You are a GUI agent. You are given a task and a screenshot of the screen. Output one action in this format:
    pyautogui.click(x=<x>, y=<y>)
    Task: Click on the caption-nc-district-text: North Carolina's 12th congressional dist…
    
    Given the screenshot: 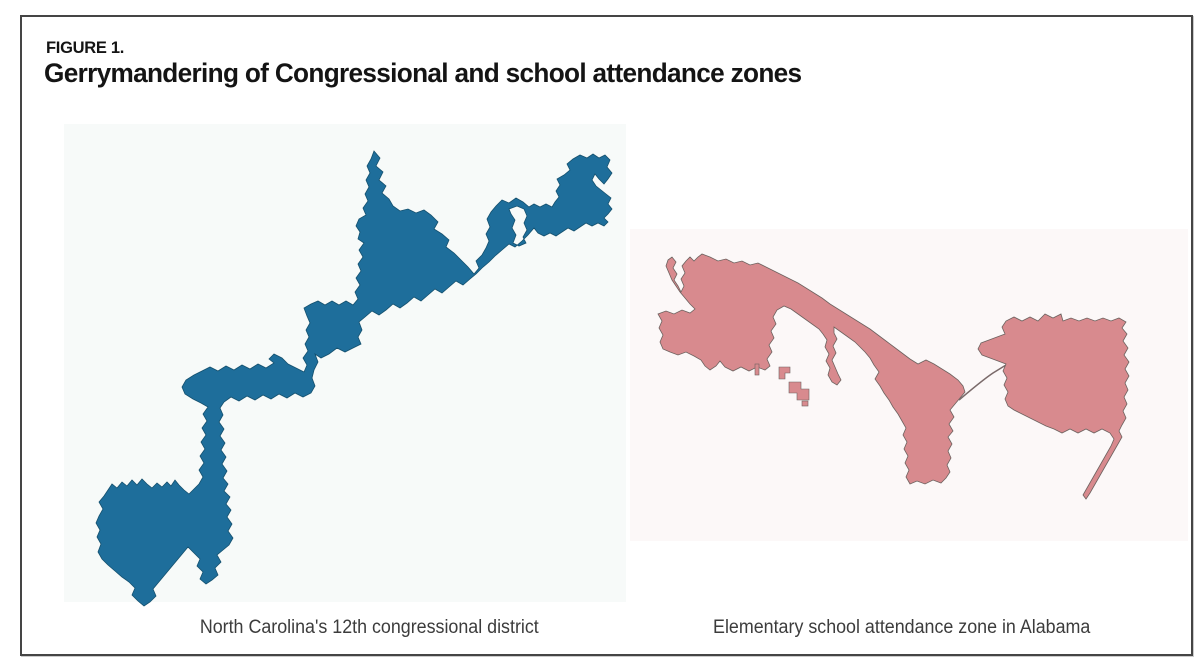 What is the action you would take?
    pyautogui.click(x=369, y=627)
    